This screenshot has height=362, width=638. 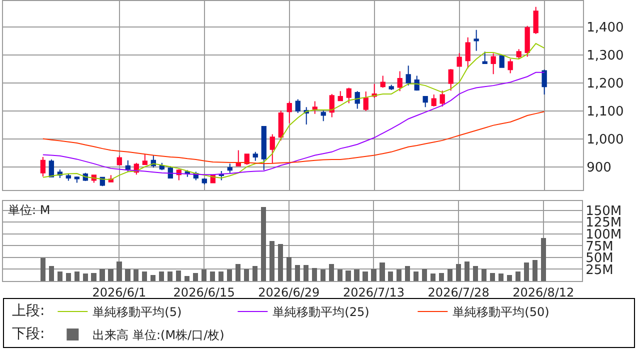 I want to click on x-tick-label: 2026/7/13, so click(x=373, y=292).